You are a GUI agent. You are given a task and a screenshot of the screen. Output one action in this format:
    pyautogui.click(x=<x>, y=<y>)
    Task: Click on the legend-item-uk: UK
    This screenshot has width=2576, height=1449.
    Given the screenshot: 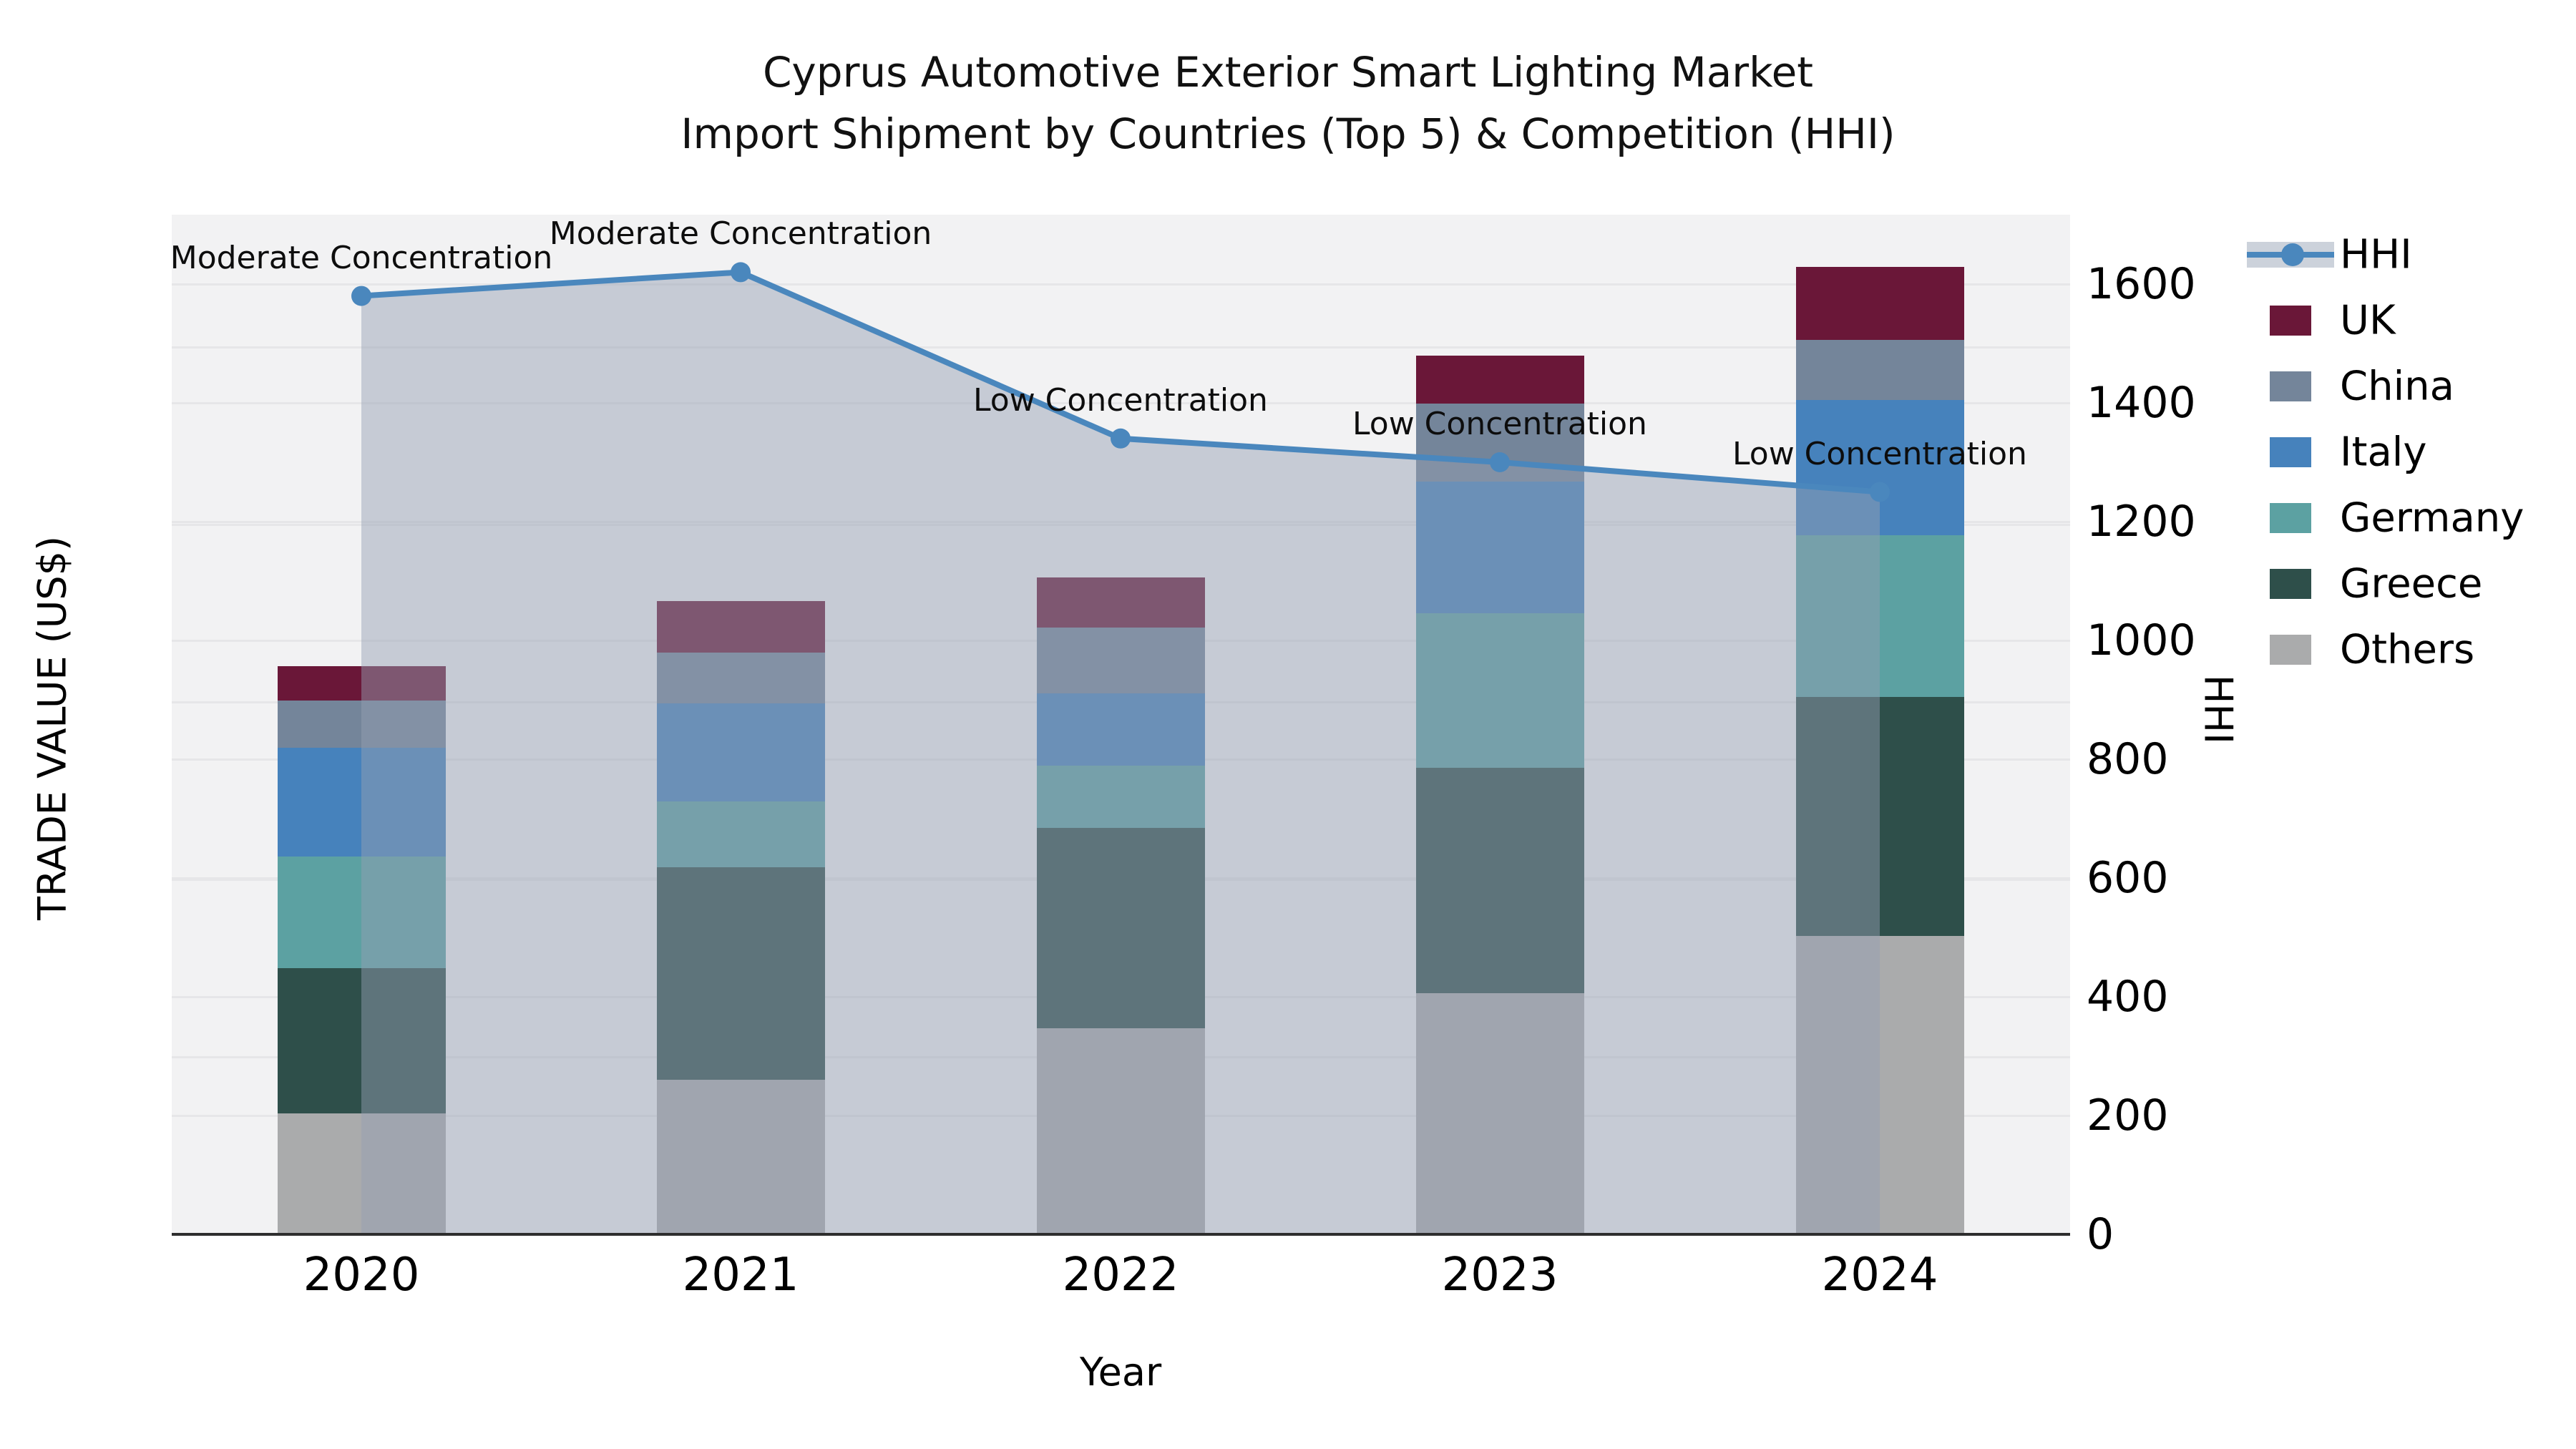 What is the action you would take?
    pyautogui.click(x=2408, y=320)
    